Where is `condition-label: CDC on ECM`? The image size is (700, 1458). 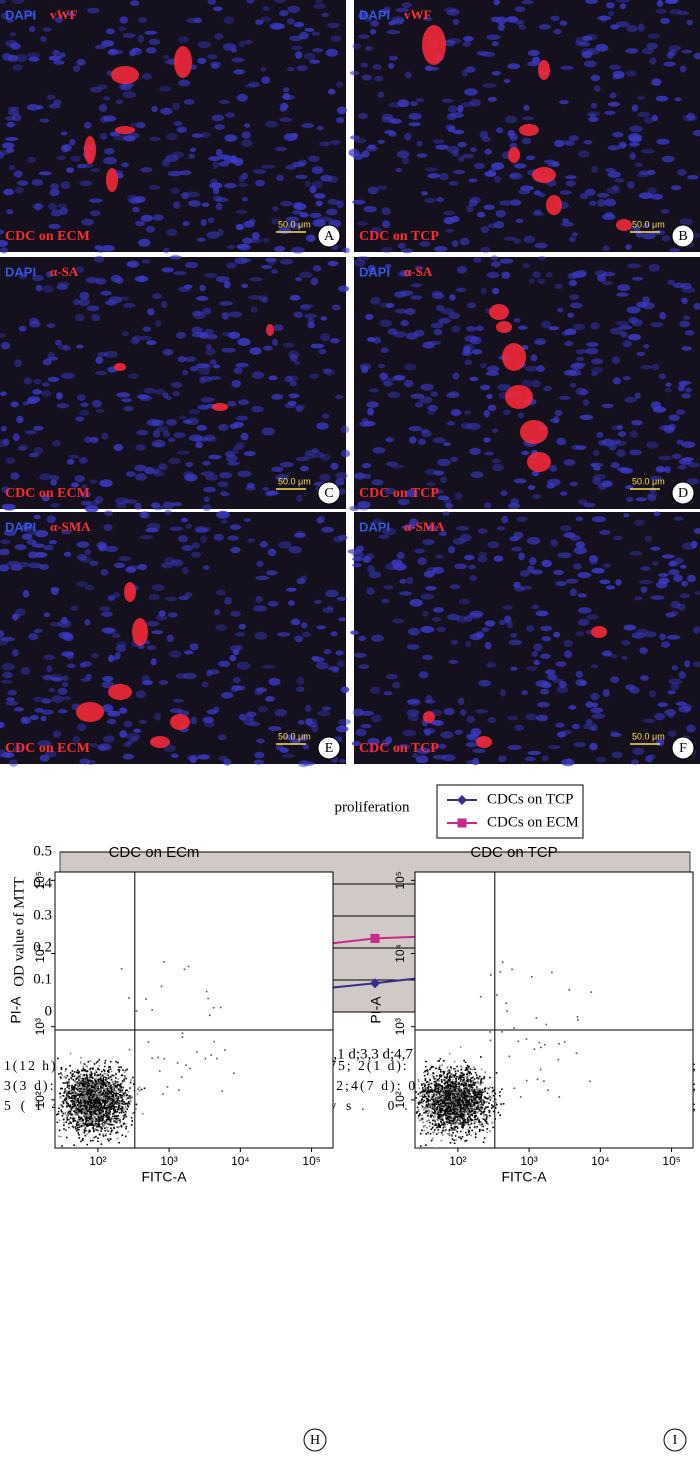 condition-label: CDC on ECM is located at coordinates (47, 236).